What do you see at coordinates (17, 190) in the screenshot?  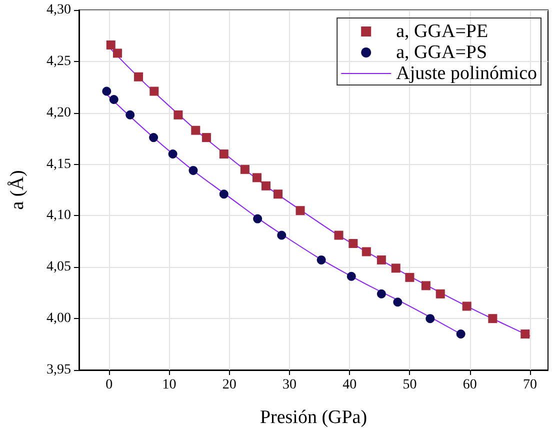 I see `y-axis-title: a (Å)` at bounding box center [17, 190].